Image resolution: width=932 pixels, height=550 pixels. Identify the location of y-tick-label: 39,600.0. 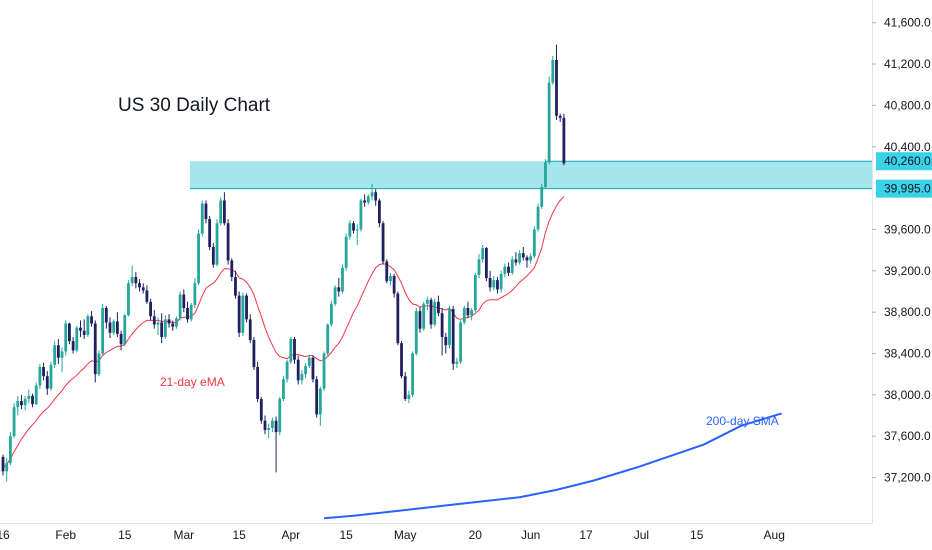
(907, 229).